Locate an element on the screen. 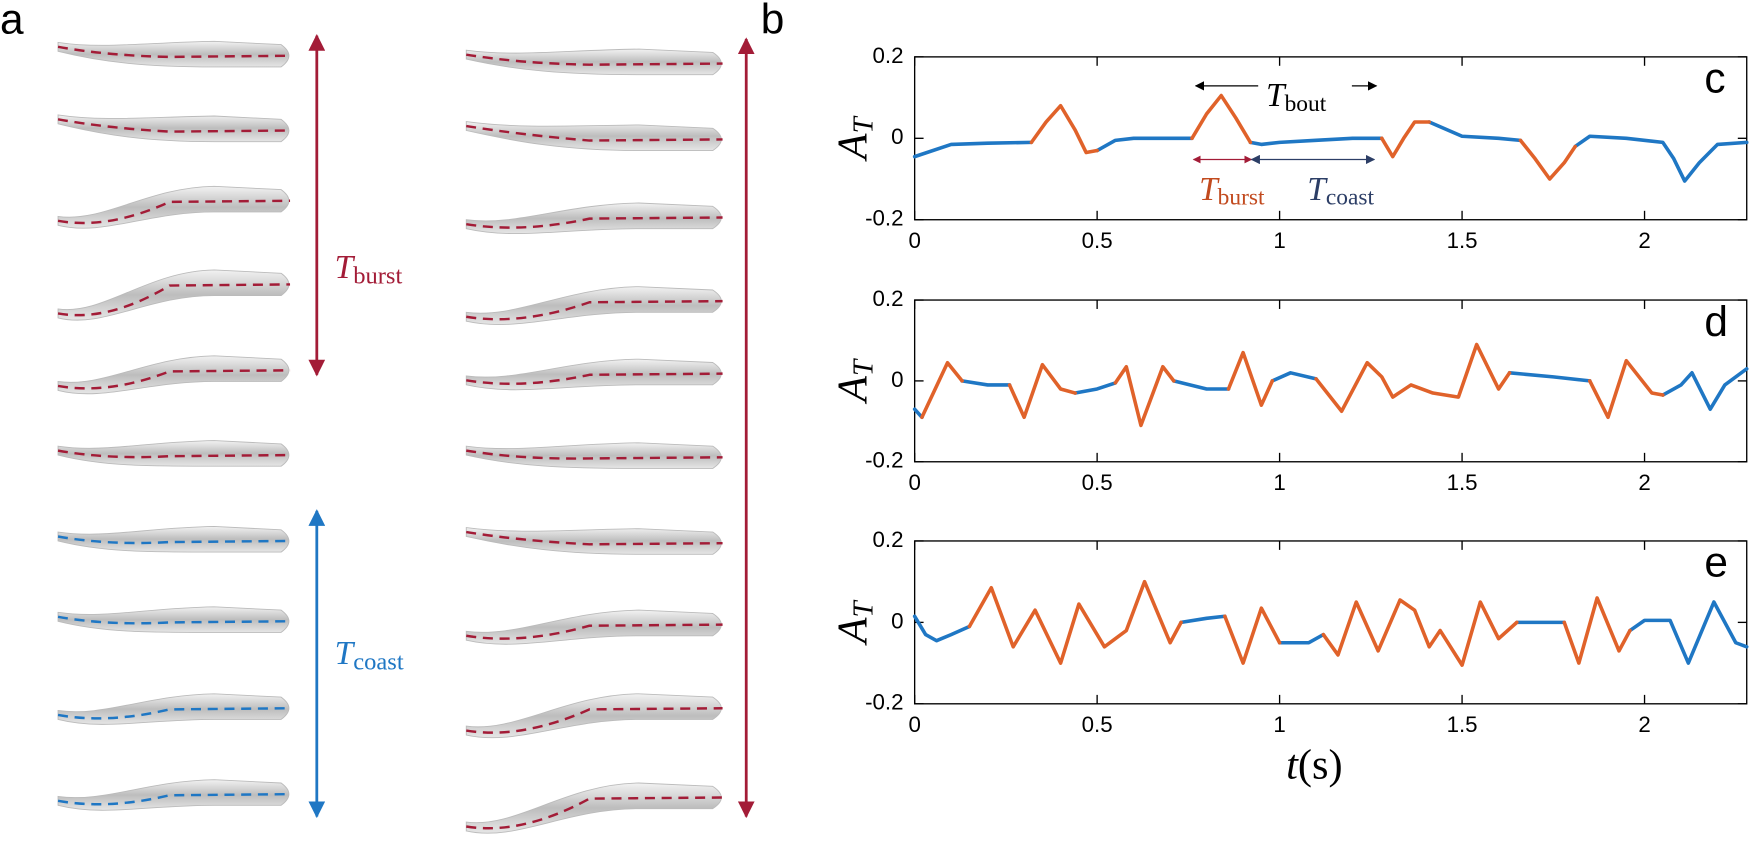  coast-label: Tcoast is located at coordinates (1340, 191).